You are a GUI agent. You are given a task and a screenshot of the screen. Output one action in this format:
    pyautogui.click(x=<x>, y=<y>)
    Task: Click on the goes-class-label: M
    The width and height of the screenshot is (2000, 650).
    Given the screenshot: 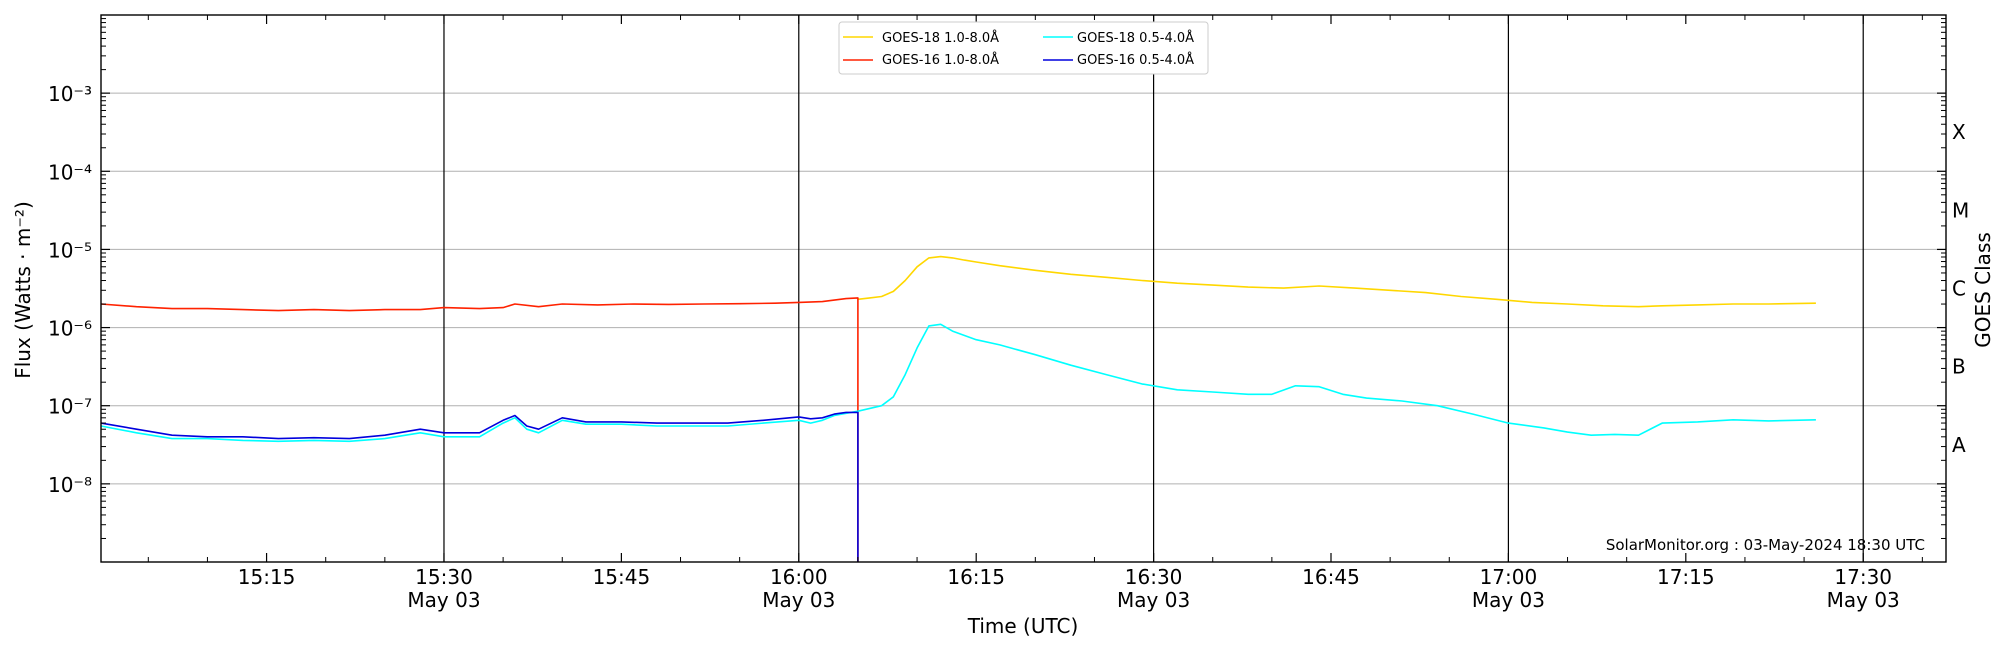 What is the action you would take?
    pyautogui.click(x=1960, y=210)
    